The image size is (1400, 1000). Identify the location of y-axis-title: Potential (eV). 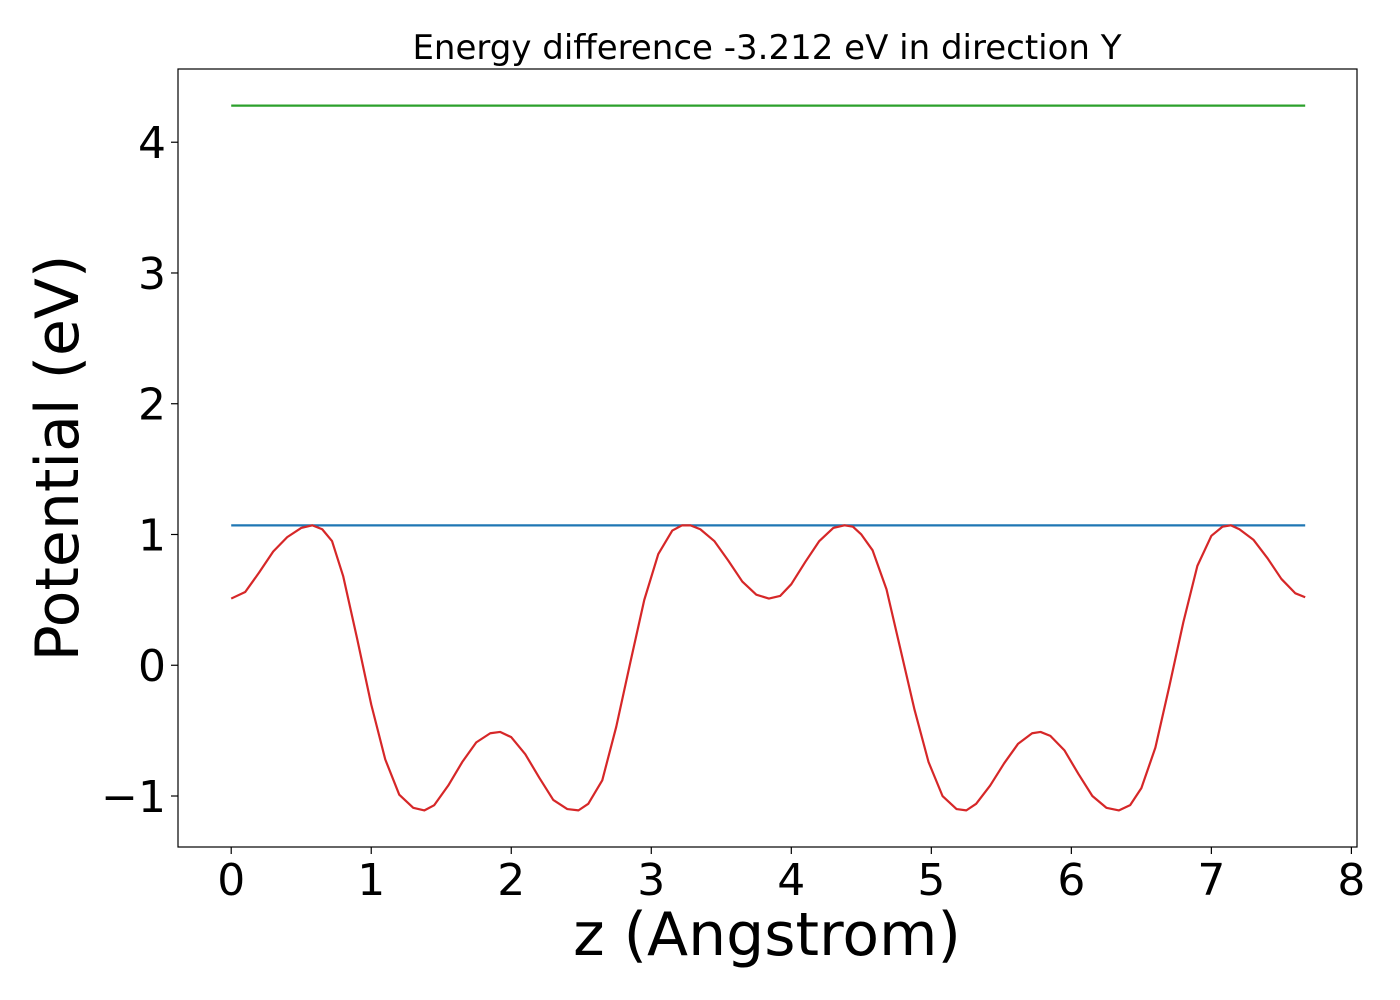
(58, 458).